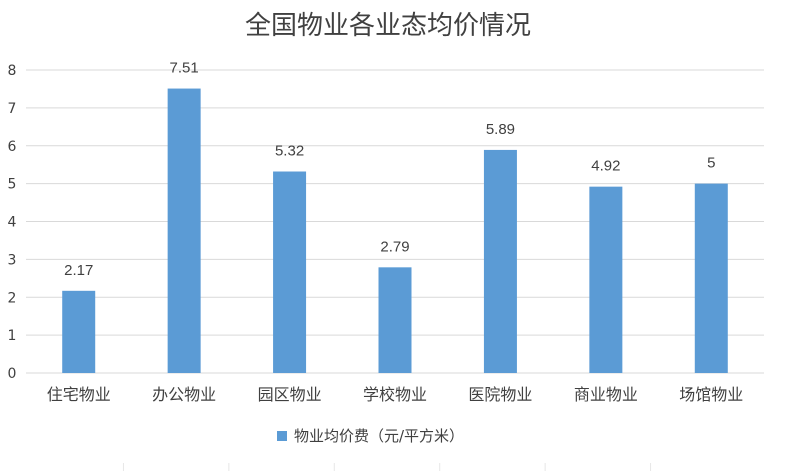 The height and width of the screenshot is (471, 786). I want to click on y-tick-label: 3, so click(12, 260).